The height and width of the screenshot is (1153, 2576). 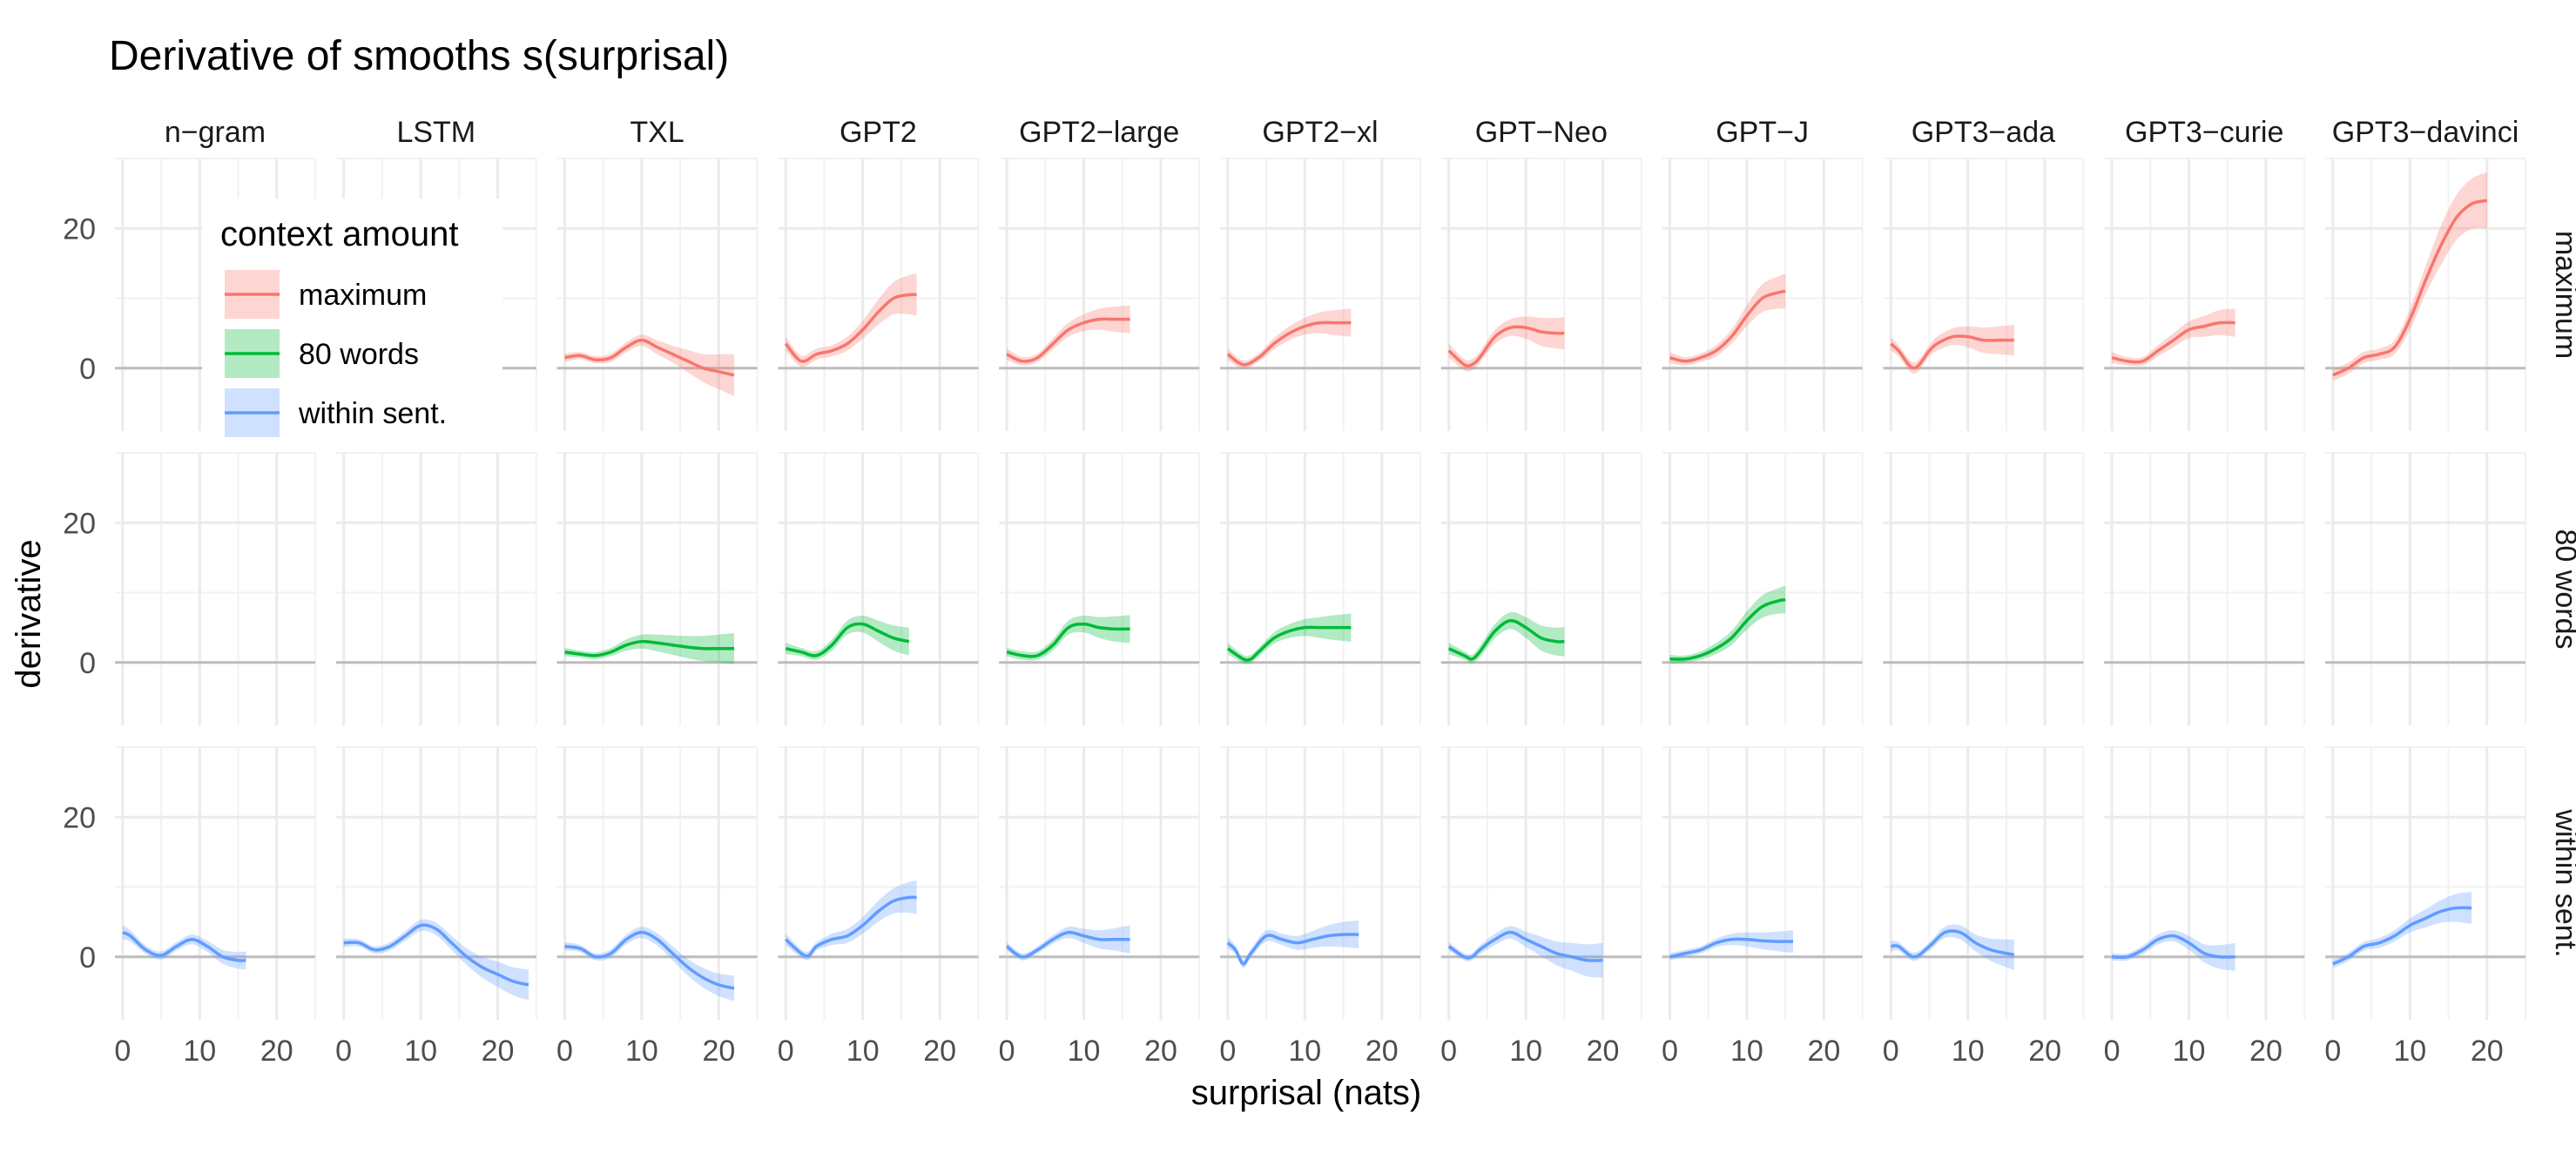 I want to click on column-strip-label: LSTM, so click(x=436, y=132).